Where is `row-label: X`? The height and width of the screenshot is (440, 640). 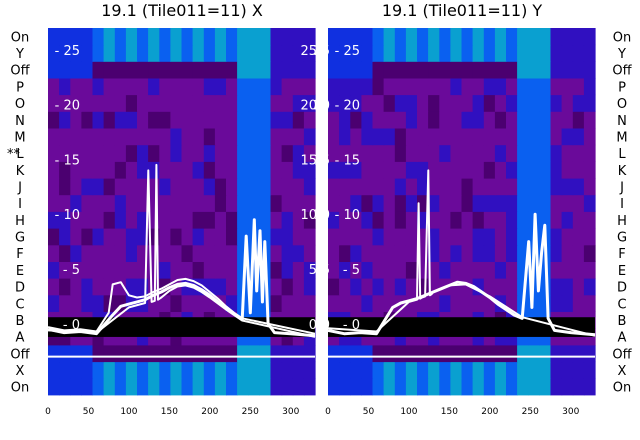
row-label: X is located at coordinates (20, 371).